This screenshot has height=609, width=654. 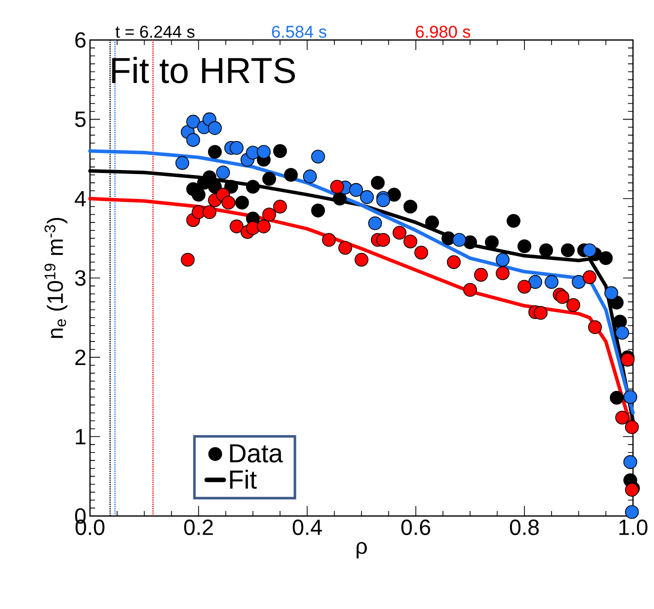 What do you see at coordinates (154, 32) in the screenshot?
I see `text: t = 6.244 s` at bounding box center [154, 32].